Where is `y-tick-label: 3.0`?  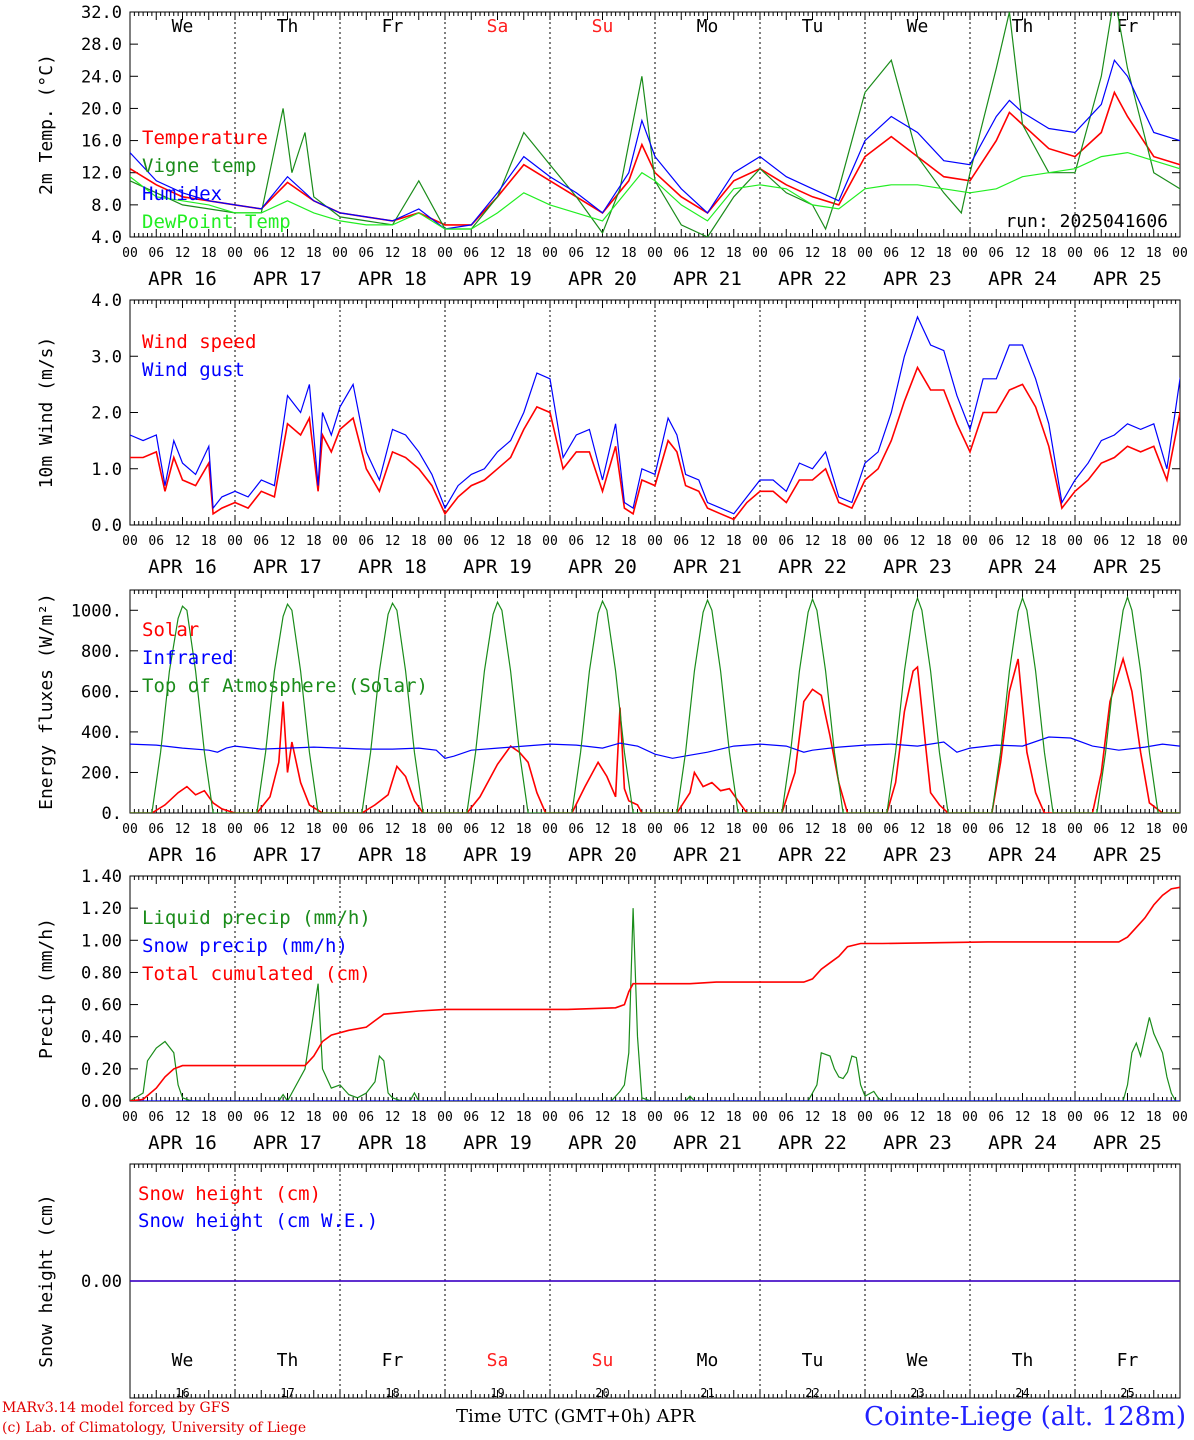
y-tick-label: 3.0 is located at coordinates (106, 357).